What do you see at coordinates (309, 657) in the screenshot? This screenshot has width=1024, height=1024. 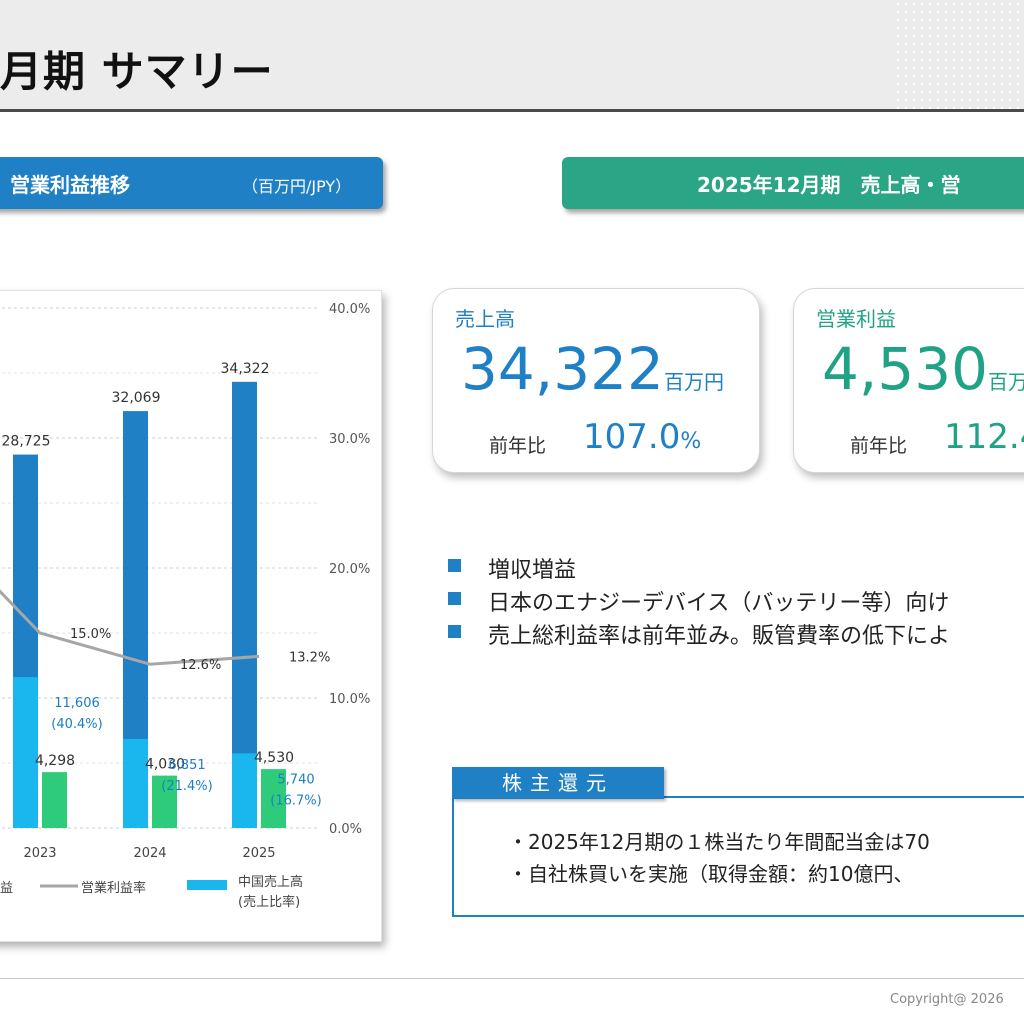 I see `margin-data-label: 13.2%` at bounding box center [309, 657].